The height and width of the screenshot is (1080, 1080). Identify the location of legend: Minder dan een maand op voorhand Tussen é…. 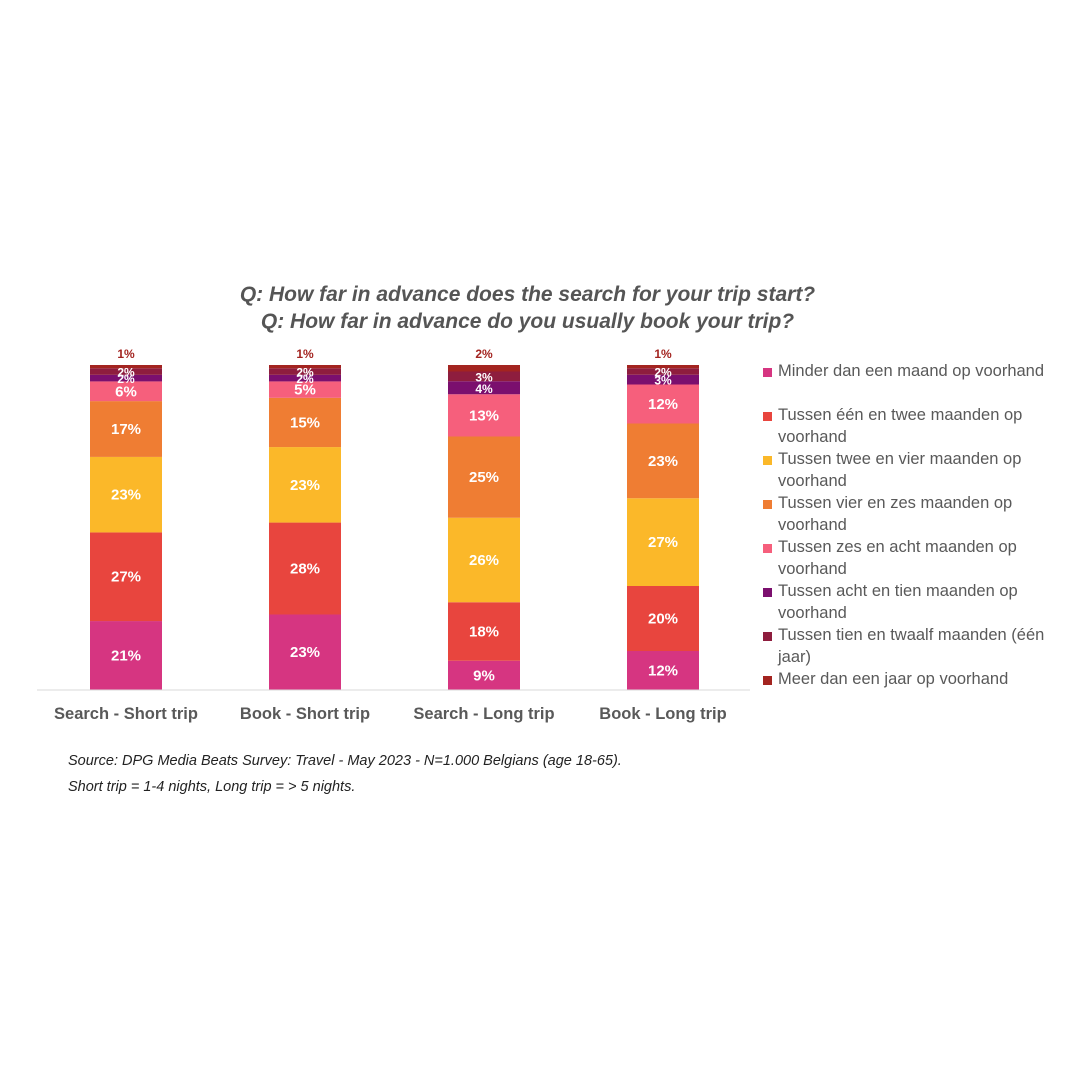
(918, 536).